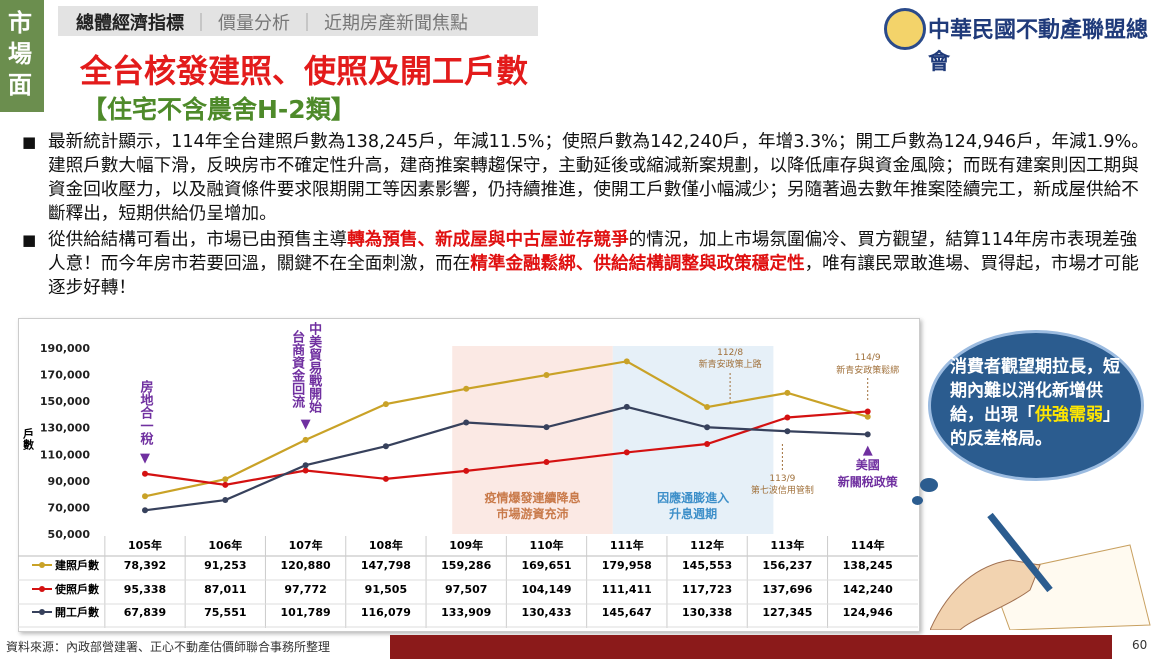  Describe the element at coordinates (787, 589) in the screenshot. I see `table-cell: 137,696` at that location.